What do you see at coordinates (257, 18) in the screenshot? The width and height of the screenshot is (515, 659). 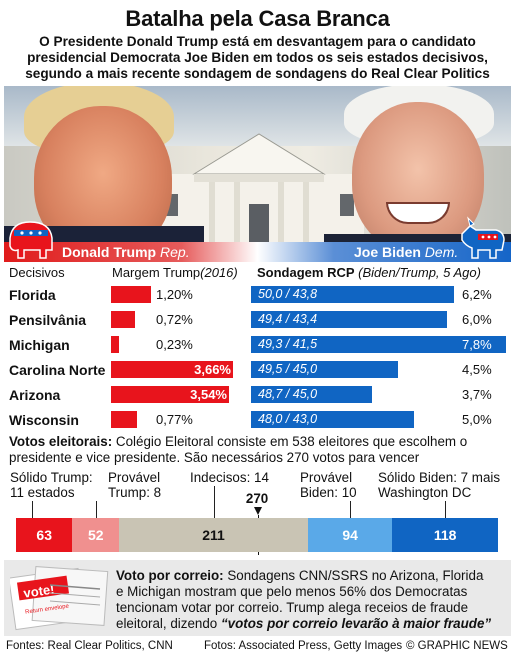 I see `page-title: Batalha pela Casa Branca` at bounding box center [257, 18].